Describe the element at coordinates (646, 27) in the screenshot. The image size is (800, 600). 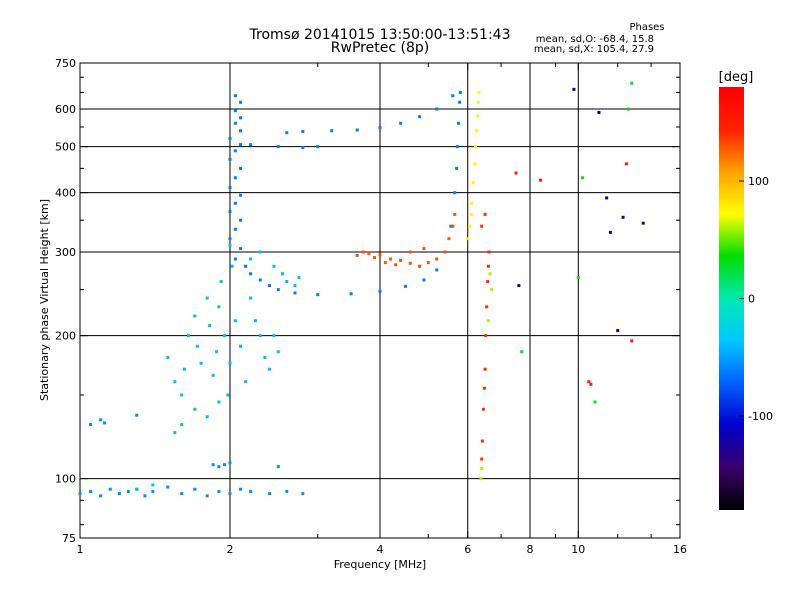
I see `phases-title: Phases` at that location.